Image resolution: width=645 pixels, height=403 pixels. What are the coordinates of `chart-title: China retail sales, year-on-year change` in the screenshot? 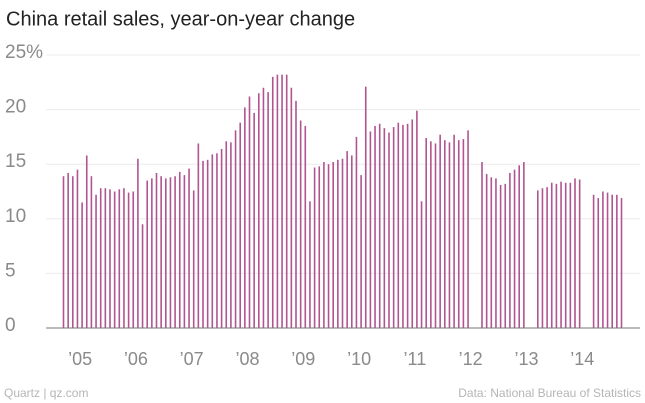 It's located at (180, 19).